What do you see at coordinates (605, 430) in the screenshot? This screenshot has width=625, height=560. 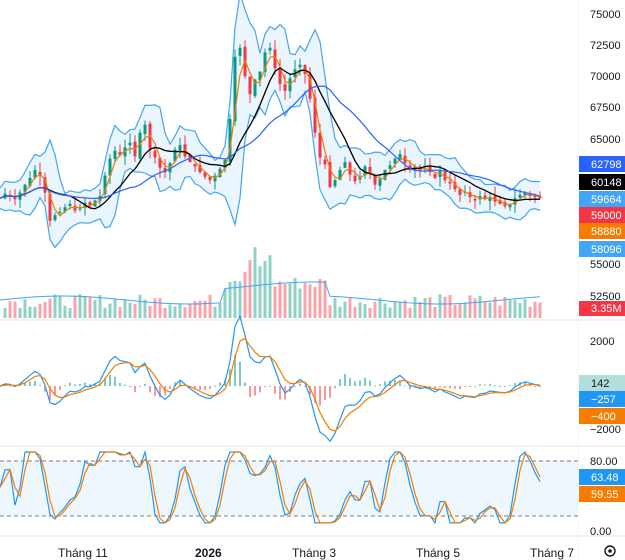 I see `macd-tick: −2000` at bounding box center [605, 430].